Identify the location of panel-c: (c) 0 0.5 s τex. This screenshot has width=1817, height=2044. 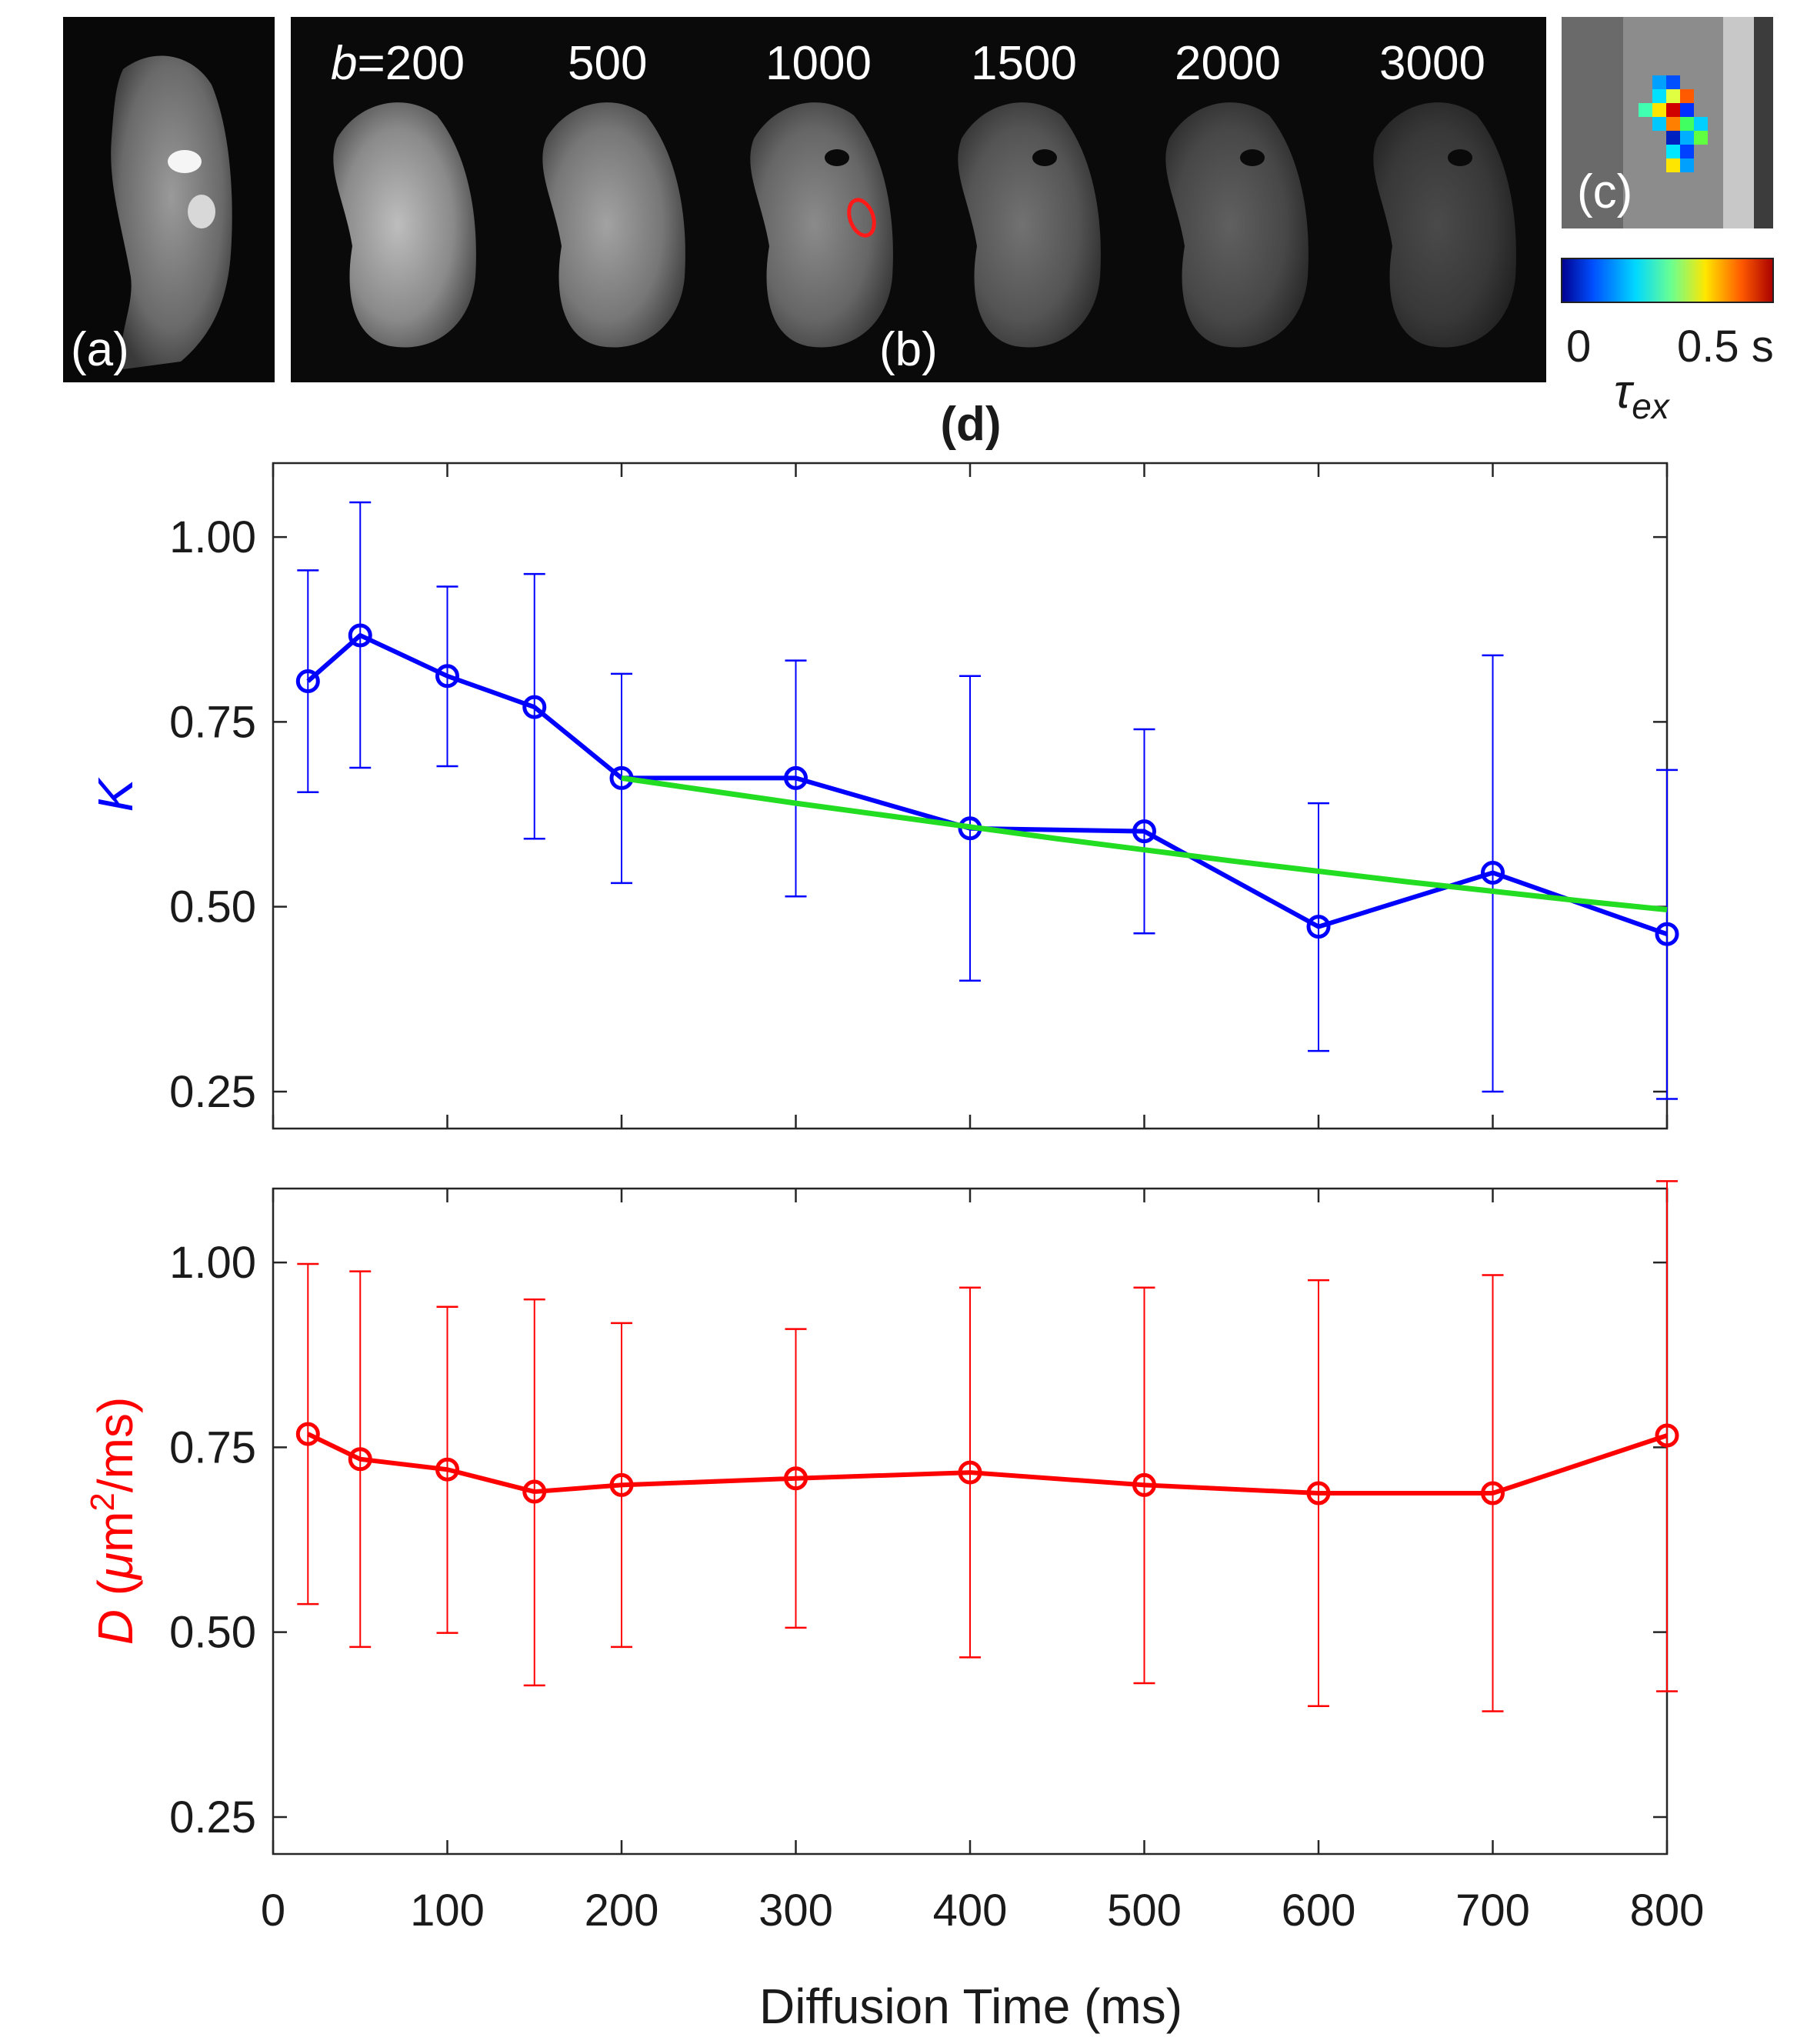
(1667, 221).